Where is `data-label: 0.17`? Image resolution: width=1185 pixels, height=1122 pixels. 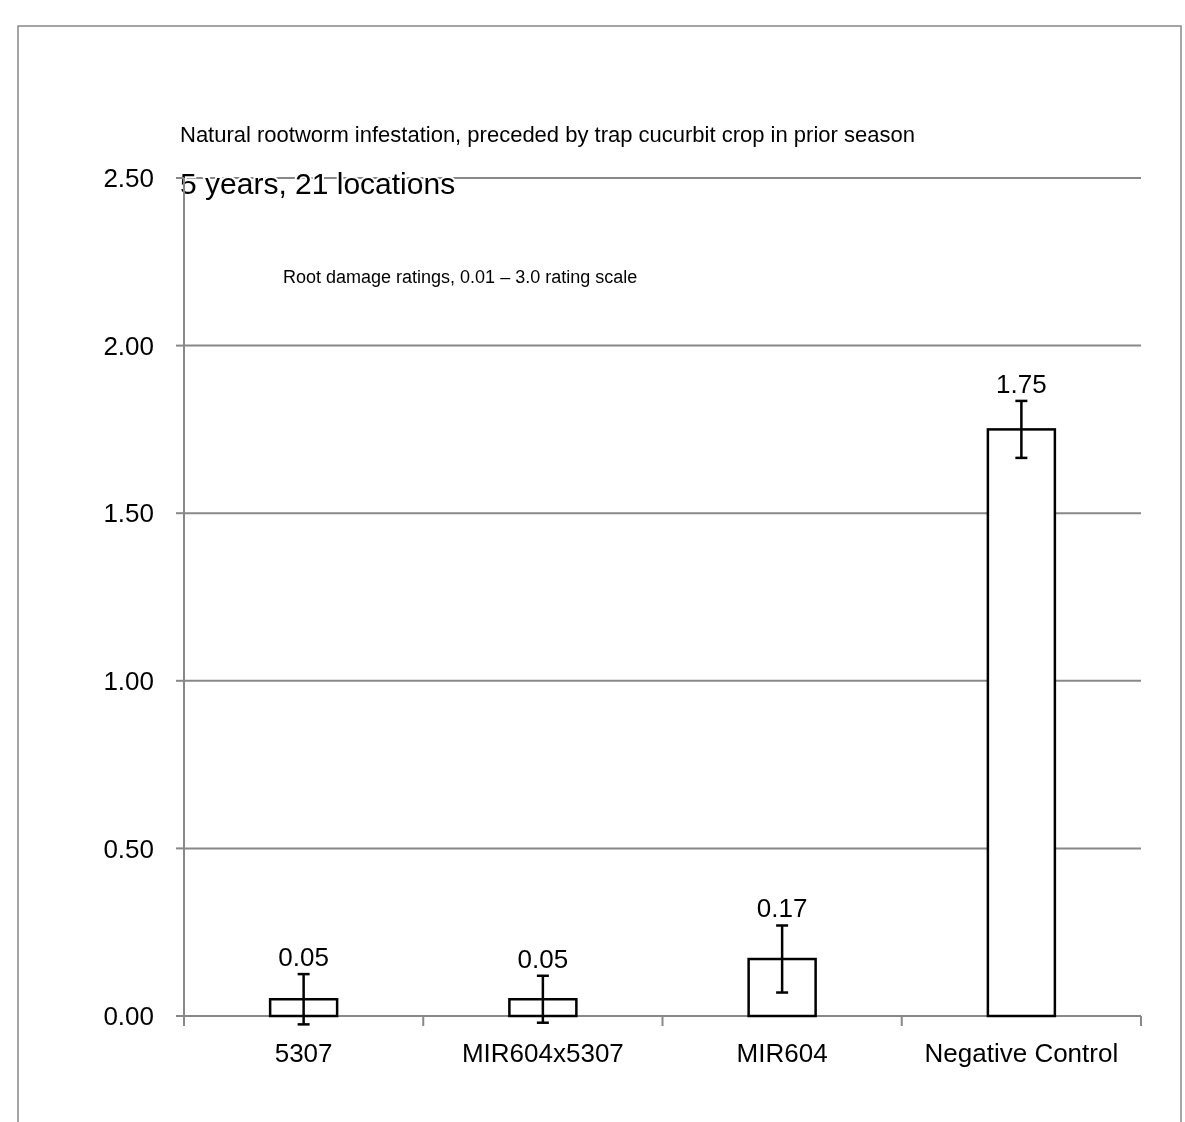
data-label: 0.17 is located at coordinates (782, 908).